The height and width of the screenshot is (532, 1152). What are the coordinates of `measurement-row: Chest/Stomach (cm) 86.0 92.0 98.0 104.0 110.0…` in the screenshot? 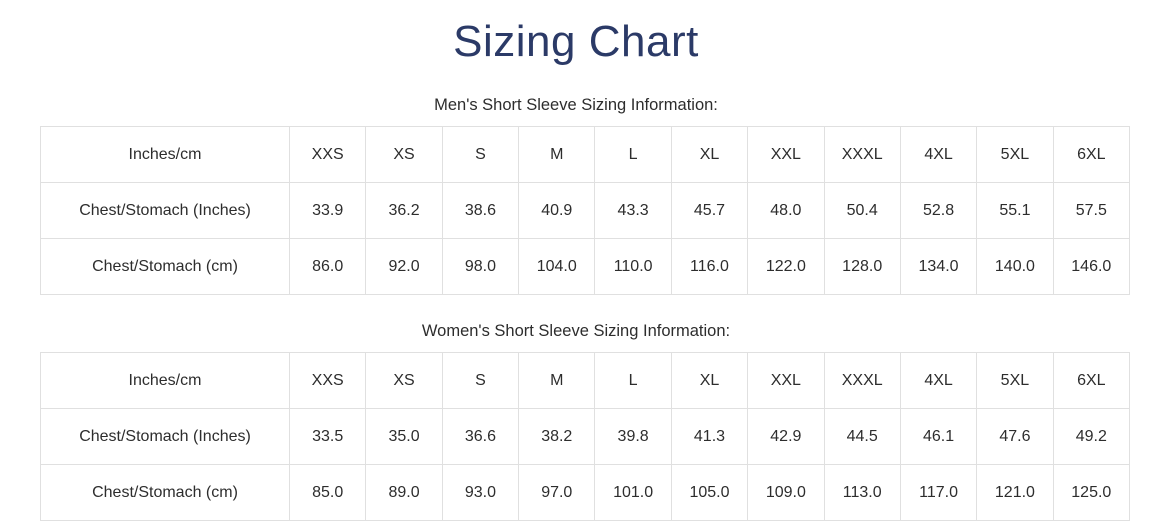 It's located at (585, 266).